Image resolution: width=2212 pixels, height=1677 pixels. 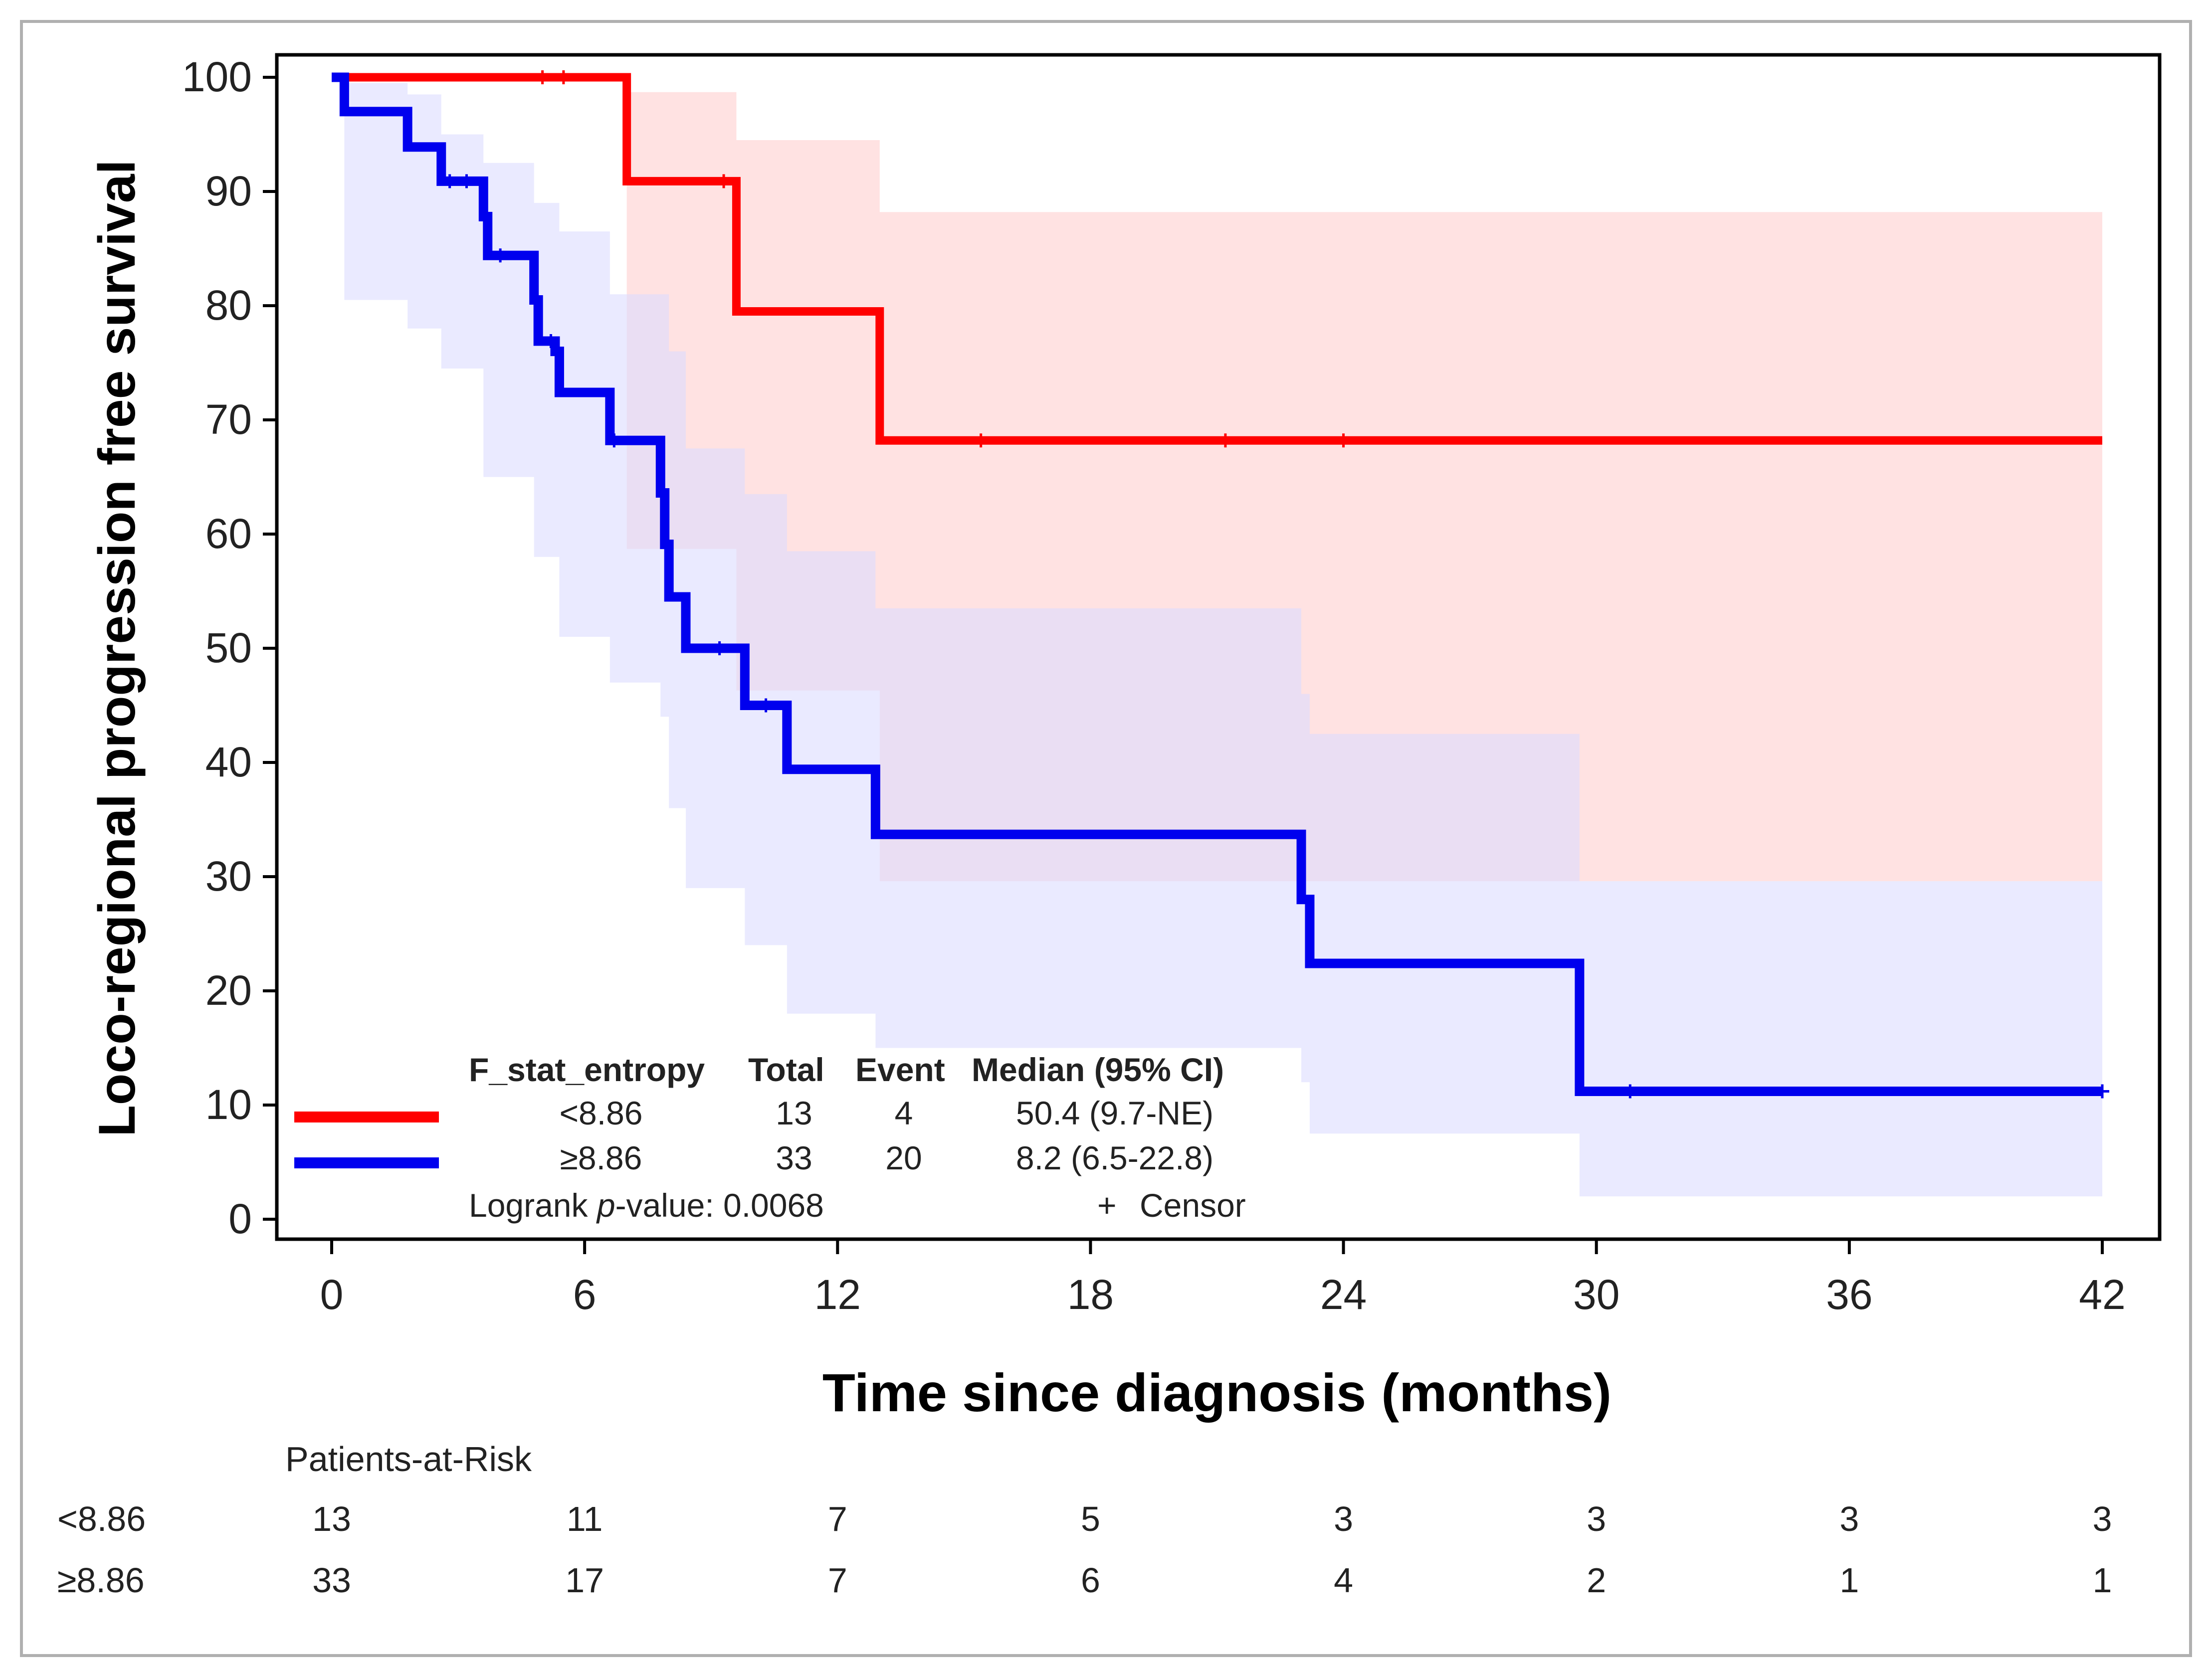 I want to click on at-risk-value: 6, so click(x=1090, y=1580).